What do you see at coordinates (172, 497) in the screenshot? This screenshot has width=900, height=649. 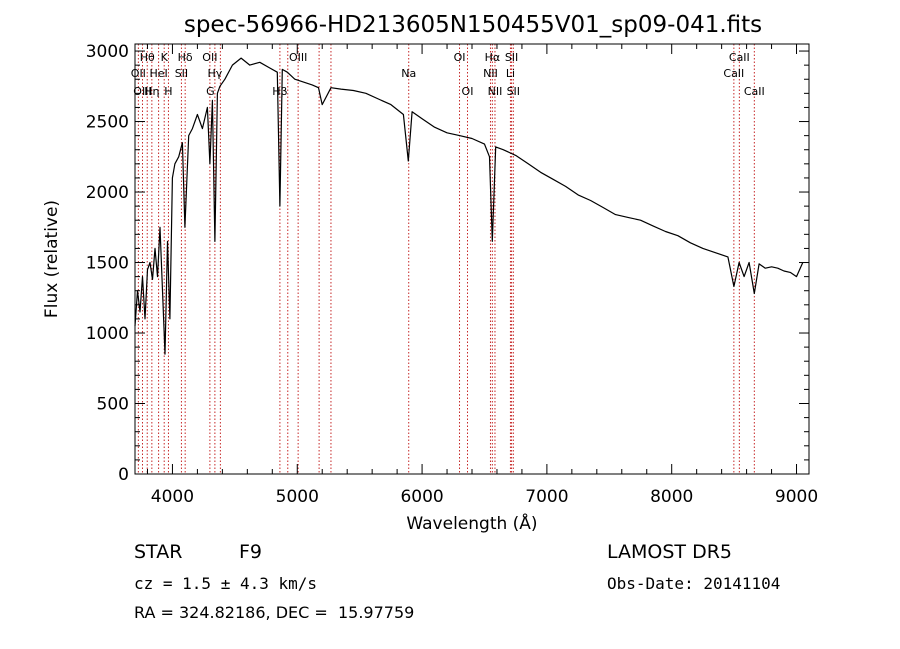 I see `x-tick-label: 4000` at bounding box center [172, 497].